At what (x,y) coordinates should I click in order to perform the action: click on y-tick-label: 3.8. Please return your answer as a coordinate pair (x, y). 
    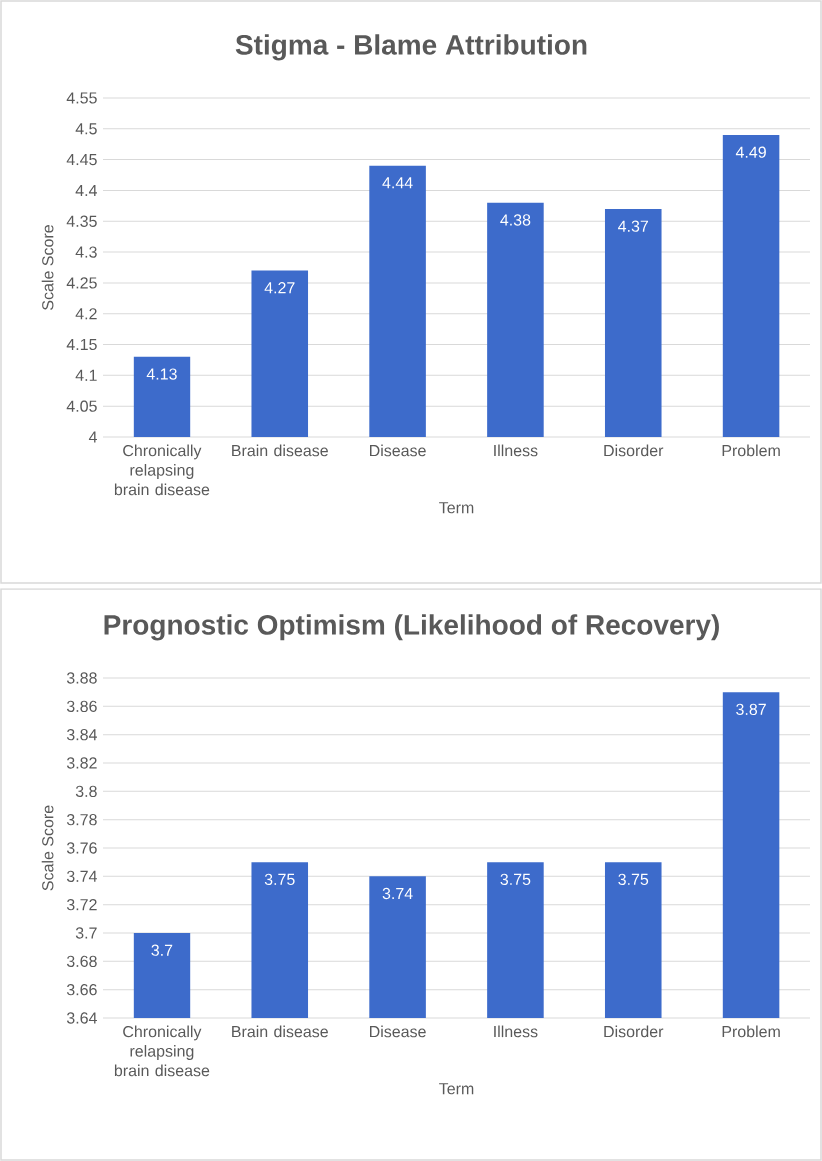
    Looking at the image, I should click on (86, 791).